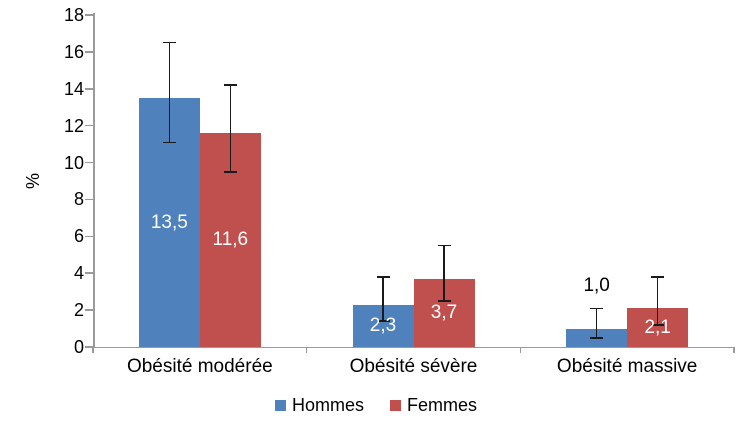  I want to click on legend-label-hommes: Hommes, so click(327, 405).